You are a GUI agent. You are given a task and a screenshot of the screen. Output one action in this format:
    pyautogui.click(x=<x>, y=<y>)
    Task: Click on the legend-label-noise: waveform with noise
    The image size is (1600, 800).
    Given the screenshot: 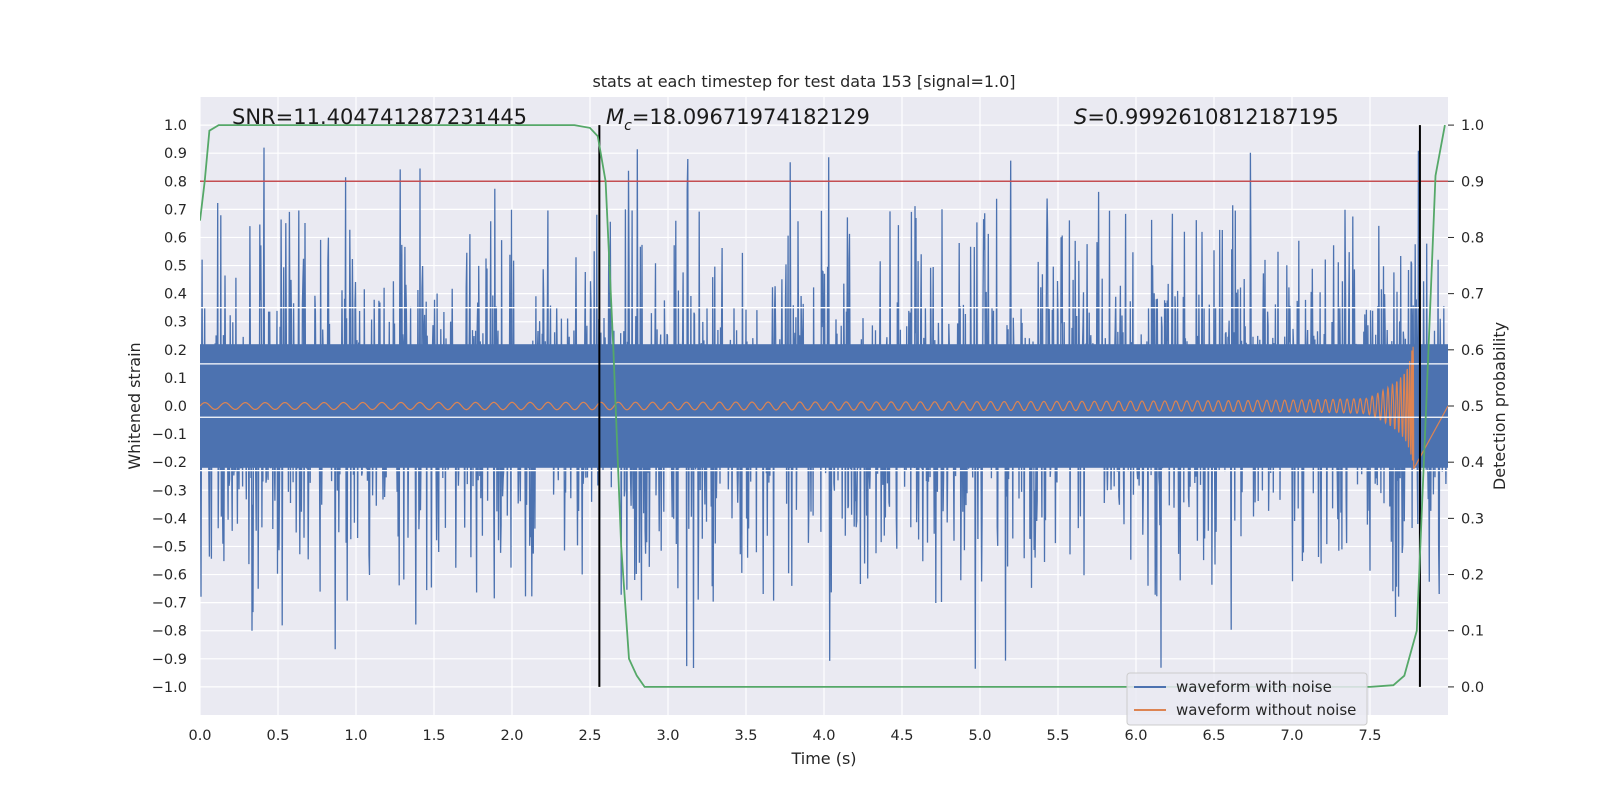 What is the action you would take?
    pyautogui.click(x=1254, y=687)
    